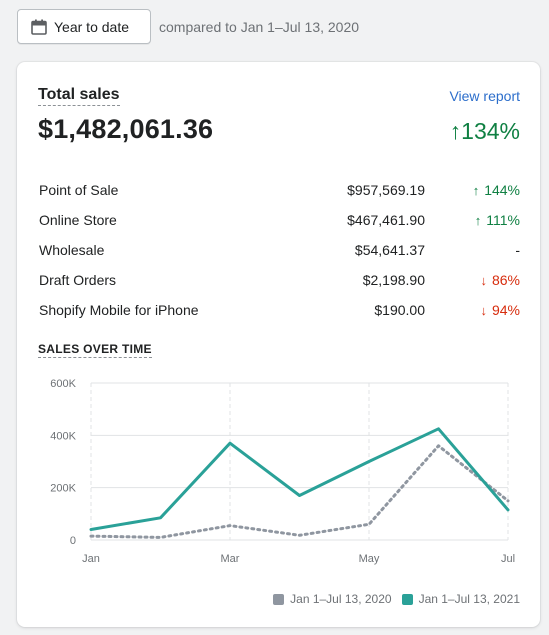 This screenshot has width=549, height=635. What do you see at coordinates (517, 250) in the screenshot?
I see `channel-change-value: -` at bounding box center [517, 250].